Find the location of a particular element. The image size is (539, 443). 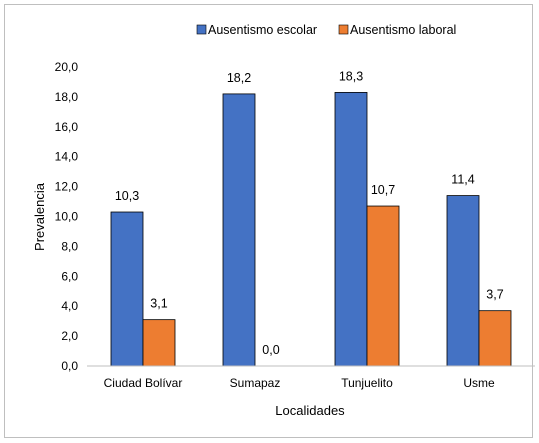

y-tick-label: 0,0 is located at coordinates (69, 366).